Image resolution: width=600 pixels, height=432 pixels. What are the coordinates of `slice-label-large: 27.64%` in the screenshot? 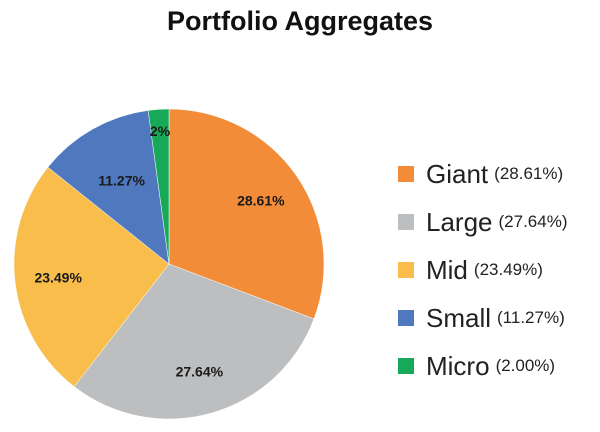 It's located at (200, 371).